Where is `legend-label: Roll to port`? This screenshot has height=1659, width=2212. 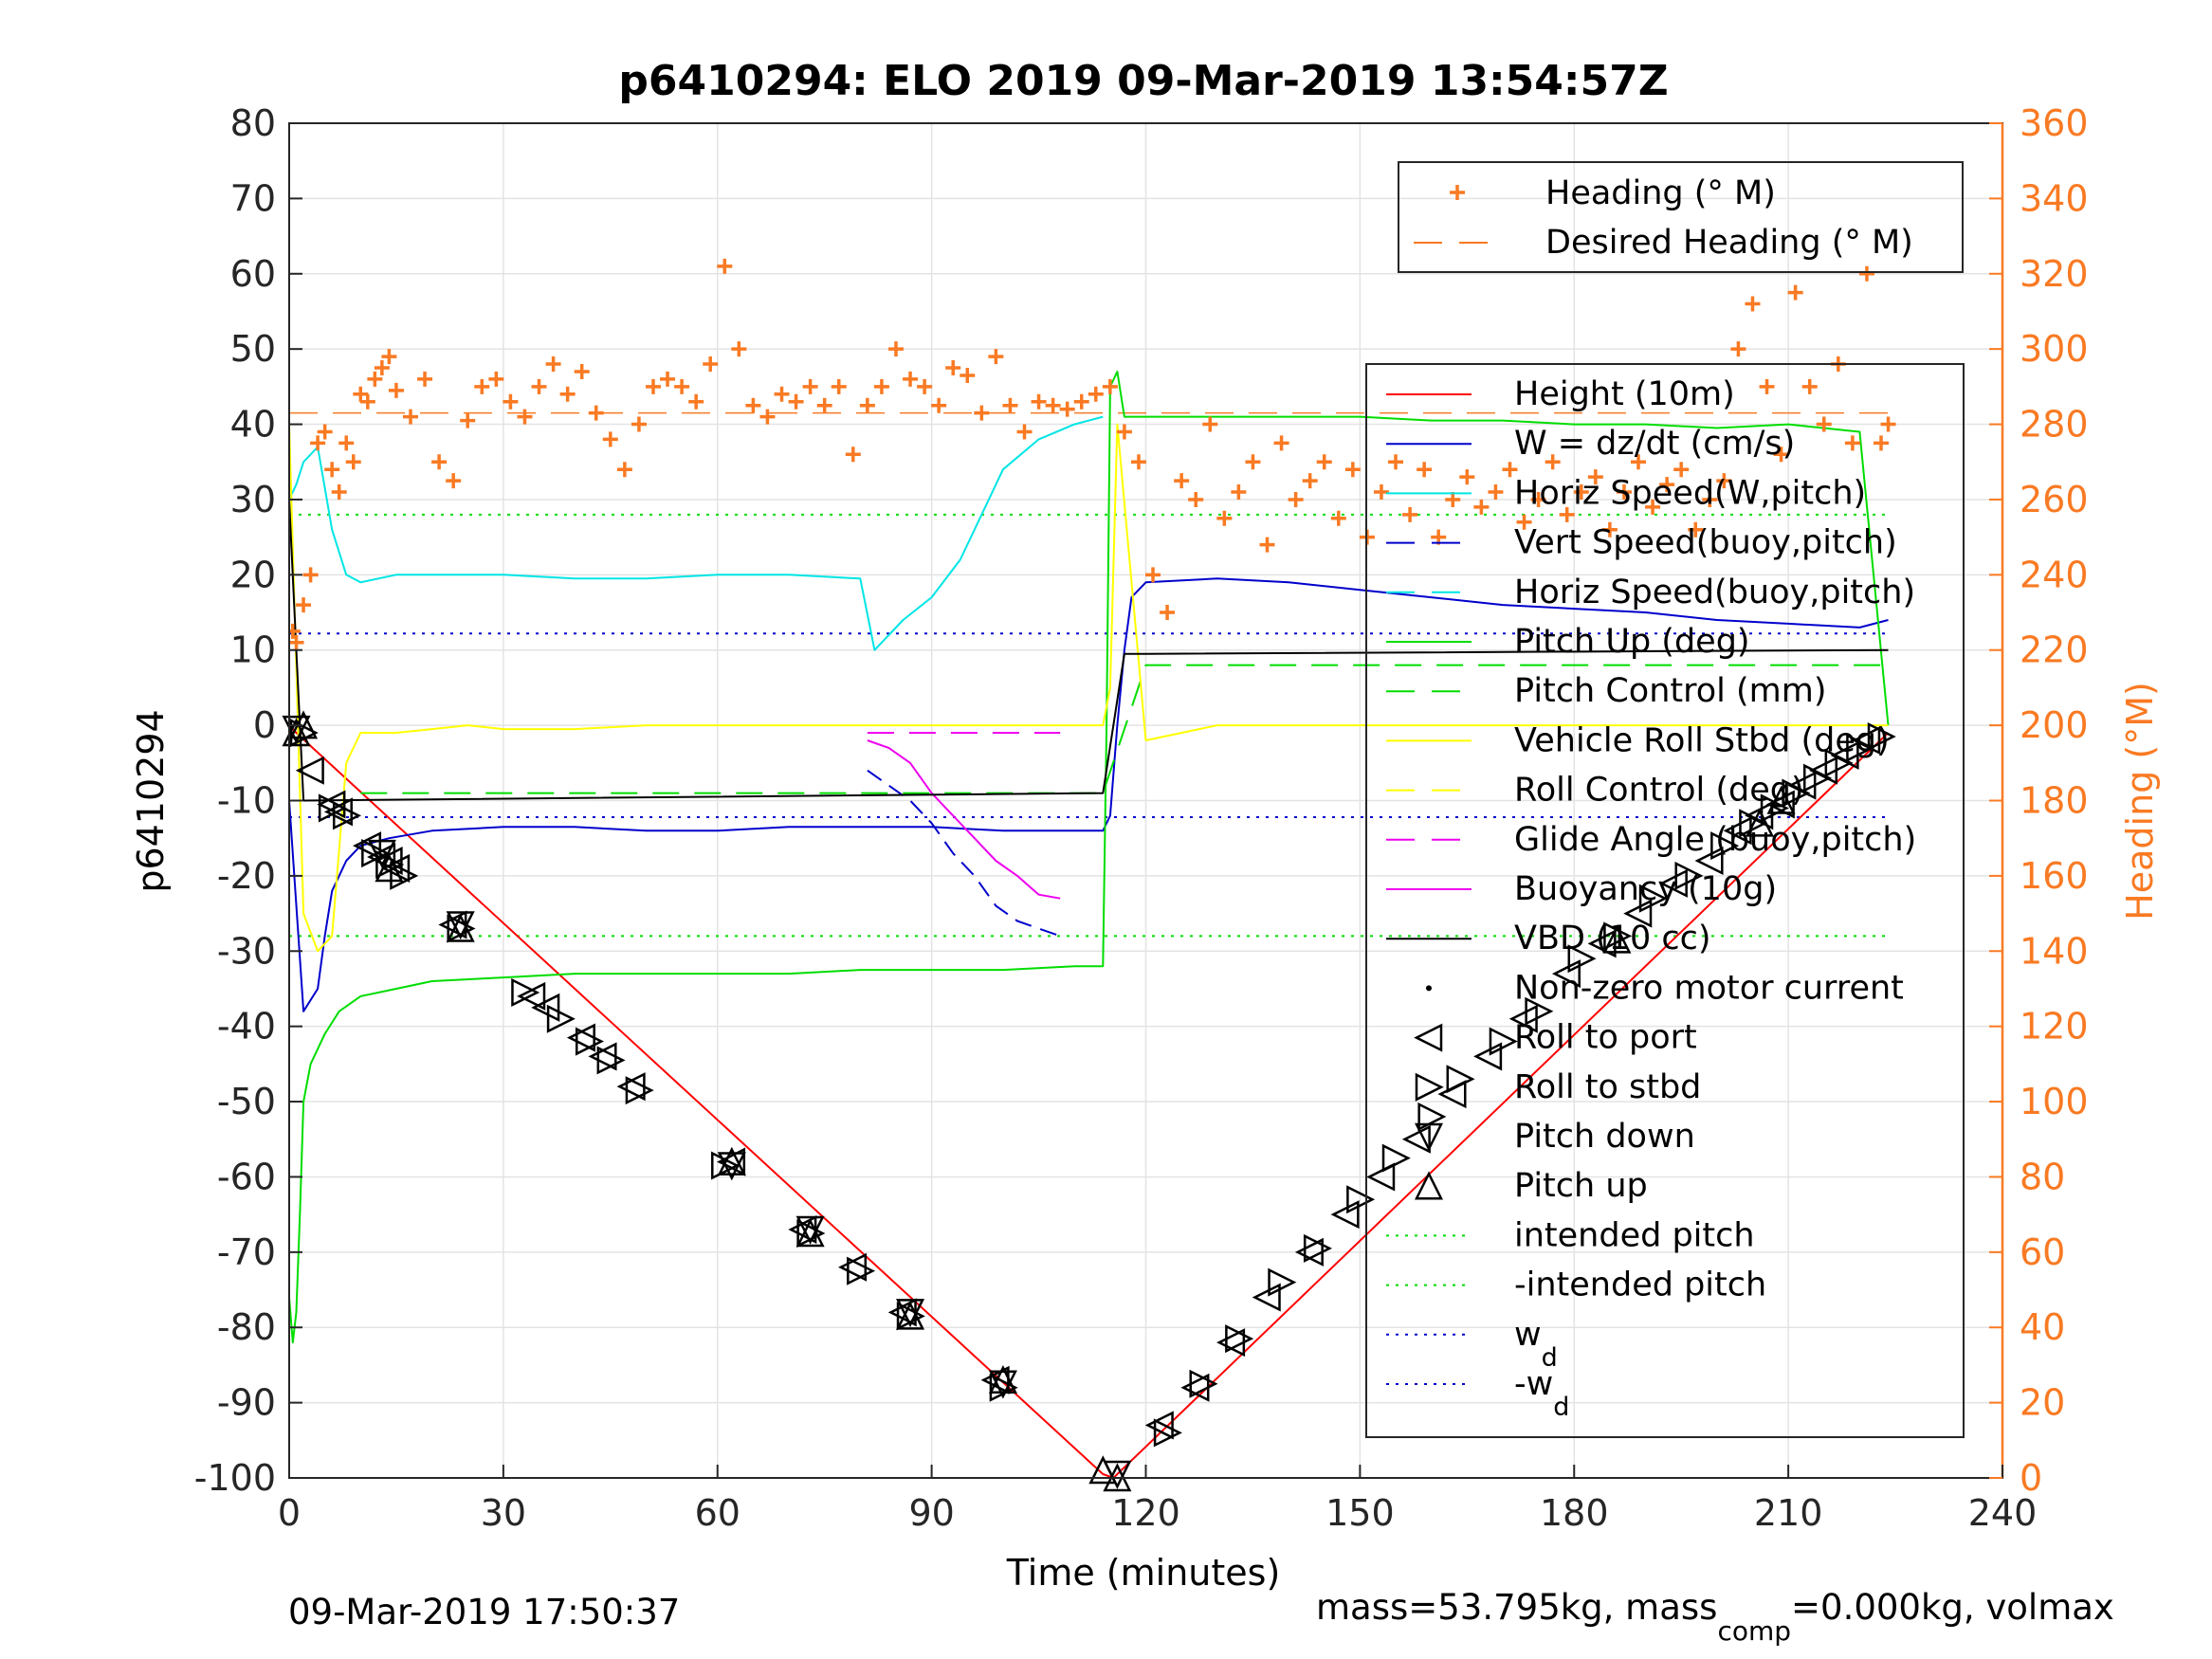 legend-label: Roll to port is located at coordinates (1605, 1038).